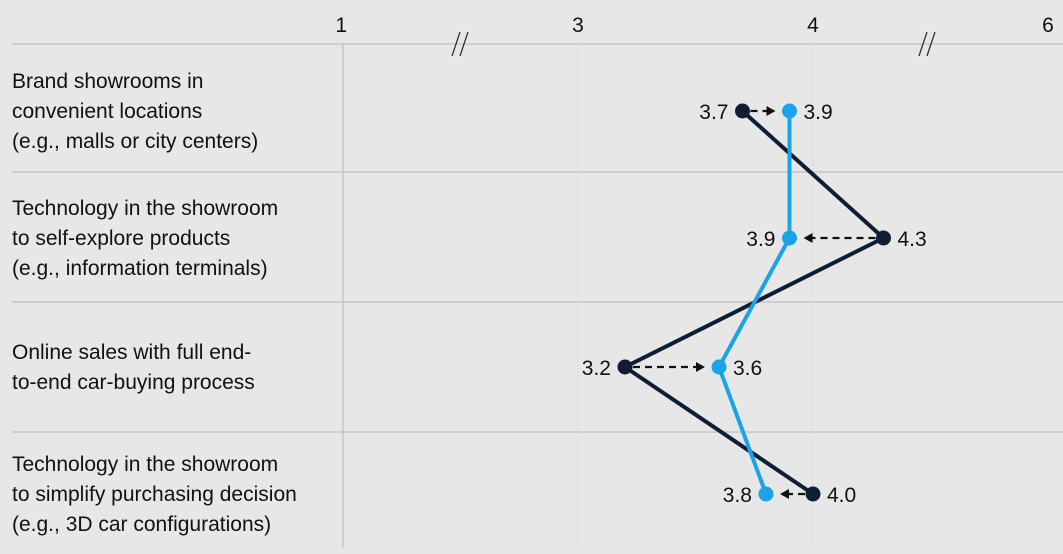 The width and height of the screenshot is (1063, 554). What do you see at coordinates (141, 524) in the screenshot?
I see `category-label-line: (e.g., 3D car configurations)` at bounding box center [141, 524].